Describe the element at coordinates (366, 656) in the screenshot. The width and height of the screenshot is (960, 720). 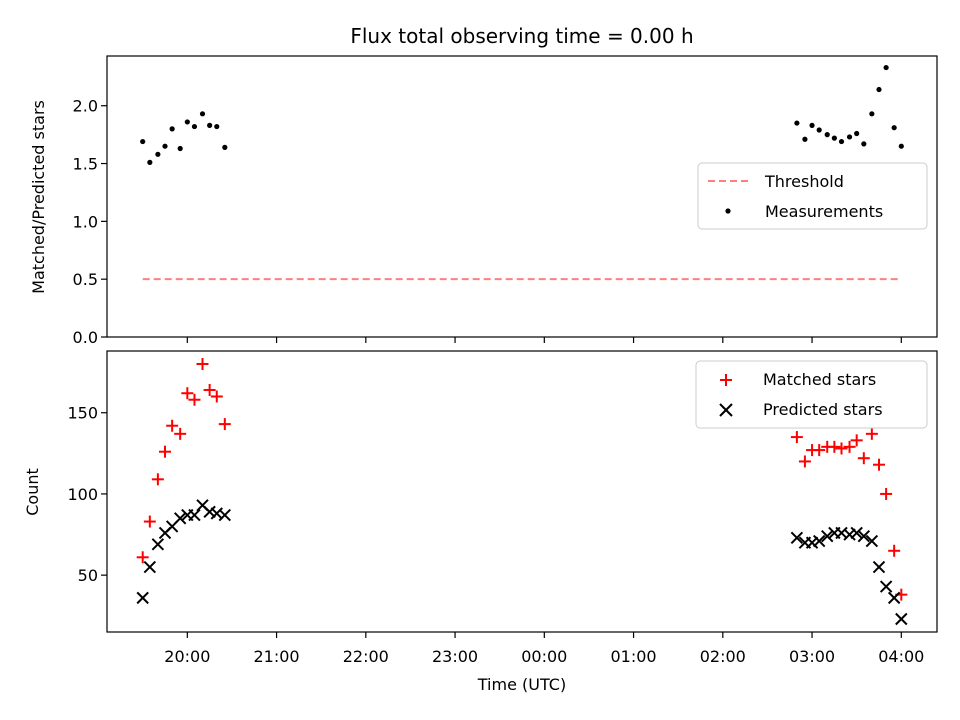
I see `x-tick-label: 22:00` at that location.